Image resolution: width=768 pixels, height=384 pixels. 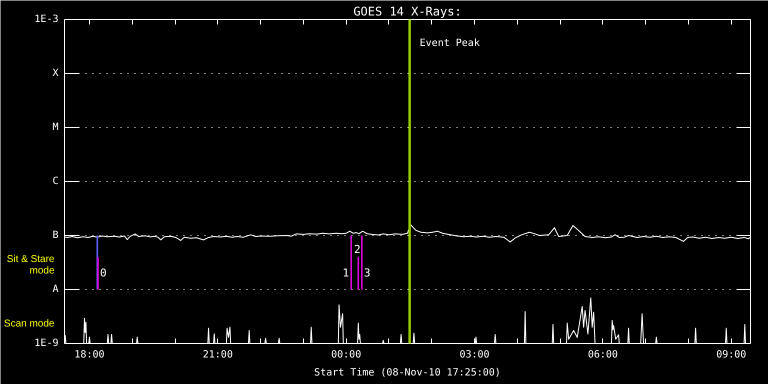 I want to click on x-tick-label: 03:00, so click(x=474, y=355).